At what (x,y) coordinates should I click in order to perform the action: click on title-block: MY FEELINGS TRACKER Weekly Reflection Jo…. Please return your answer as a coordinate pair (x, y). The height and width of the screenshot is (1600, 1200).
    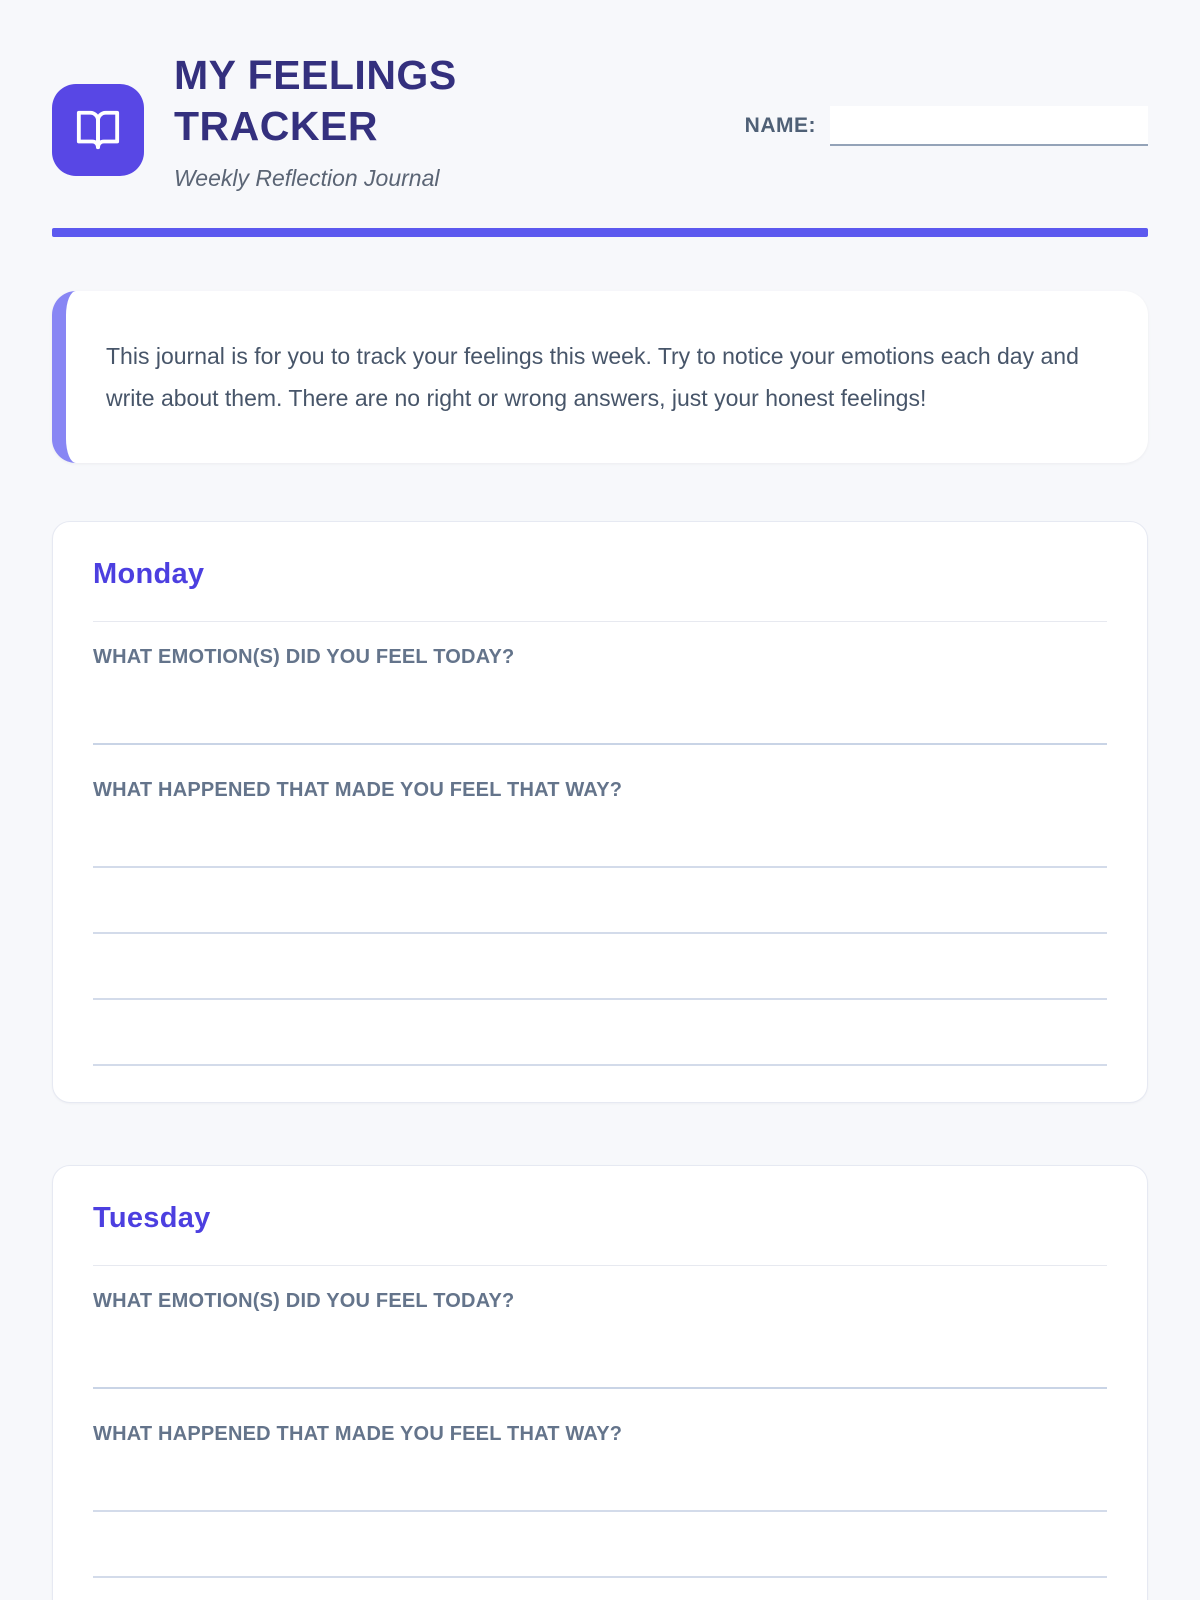
    Looking at the image, I should click on (369, 121).